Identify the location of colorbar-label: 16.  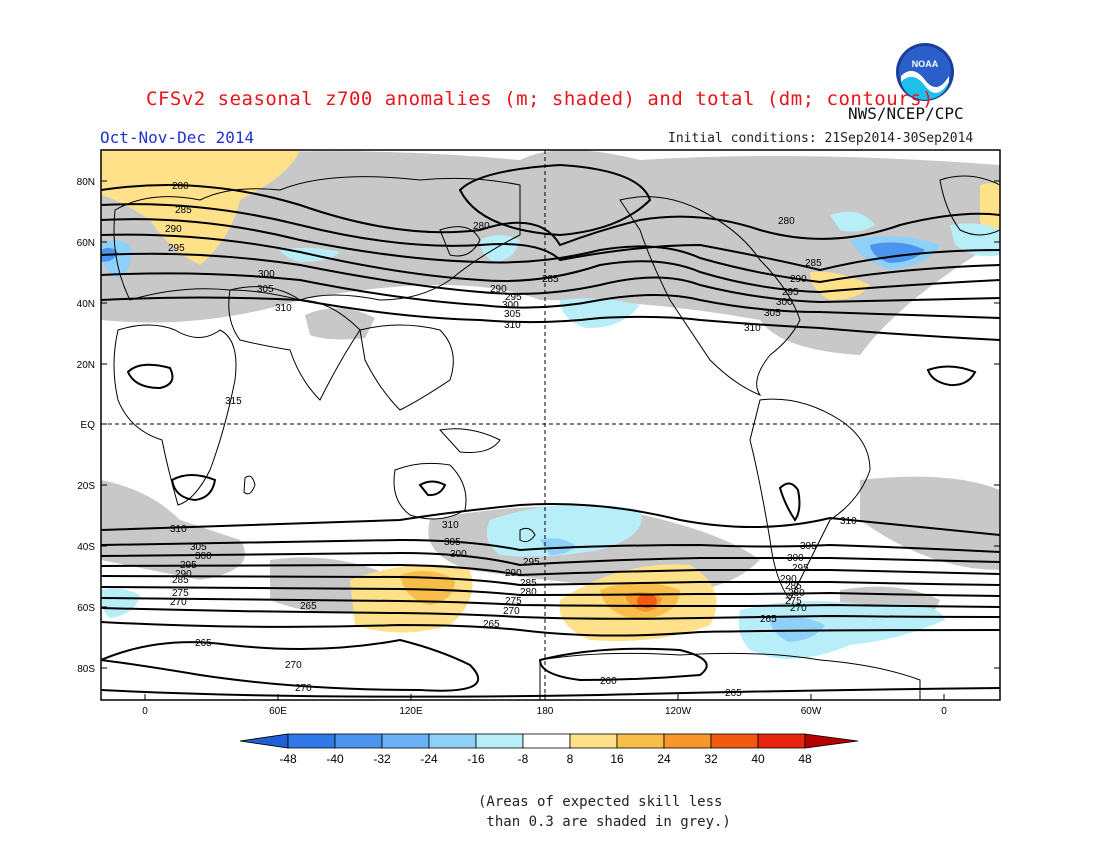
(617, 759).